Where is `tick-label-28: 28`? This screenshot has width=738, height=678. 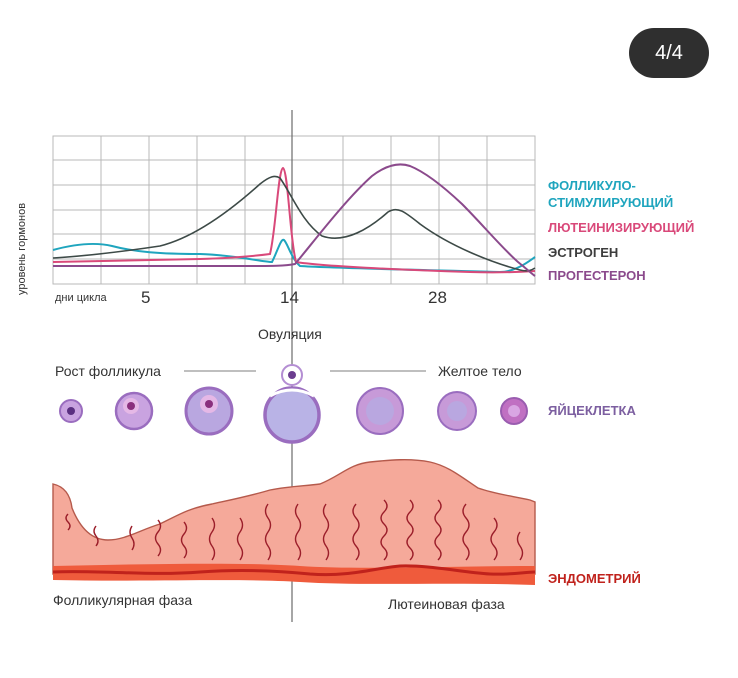
tick-label-28: 28 is located at coordinates (437, 297).